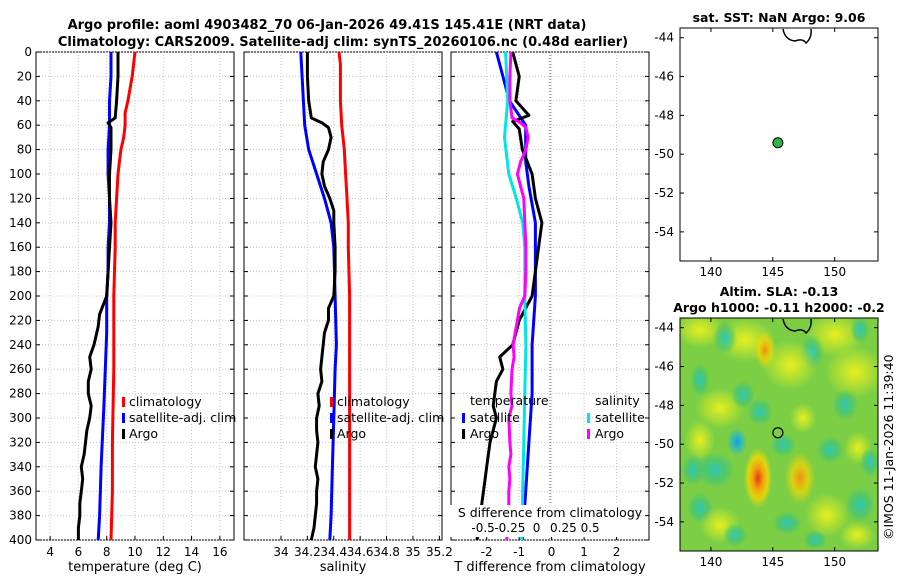  Describe the element at coordinates (20, 320) in the screenshot. I see `y-tick-label: 220` at that location.